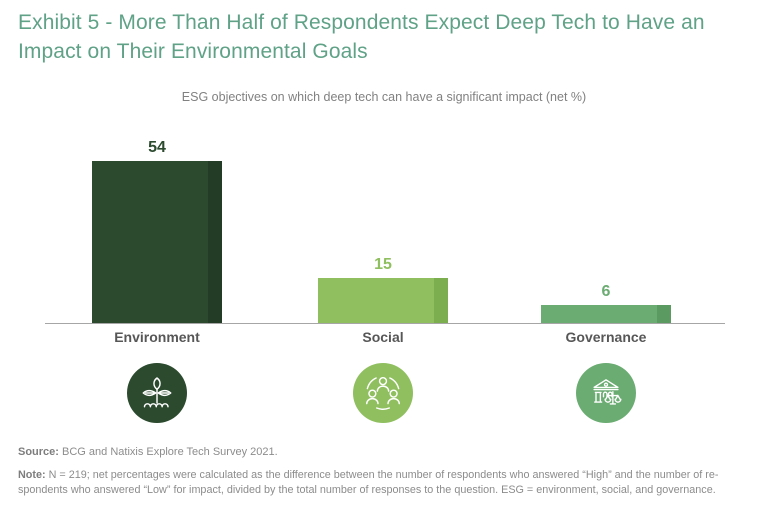  I want to click on bar-group-governance: 6, so click(606, 303).